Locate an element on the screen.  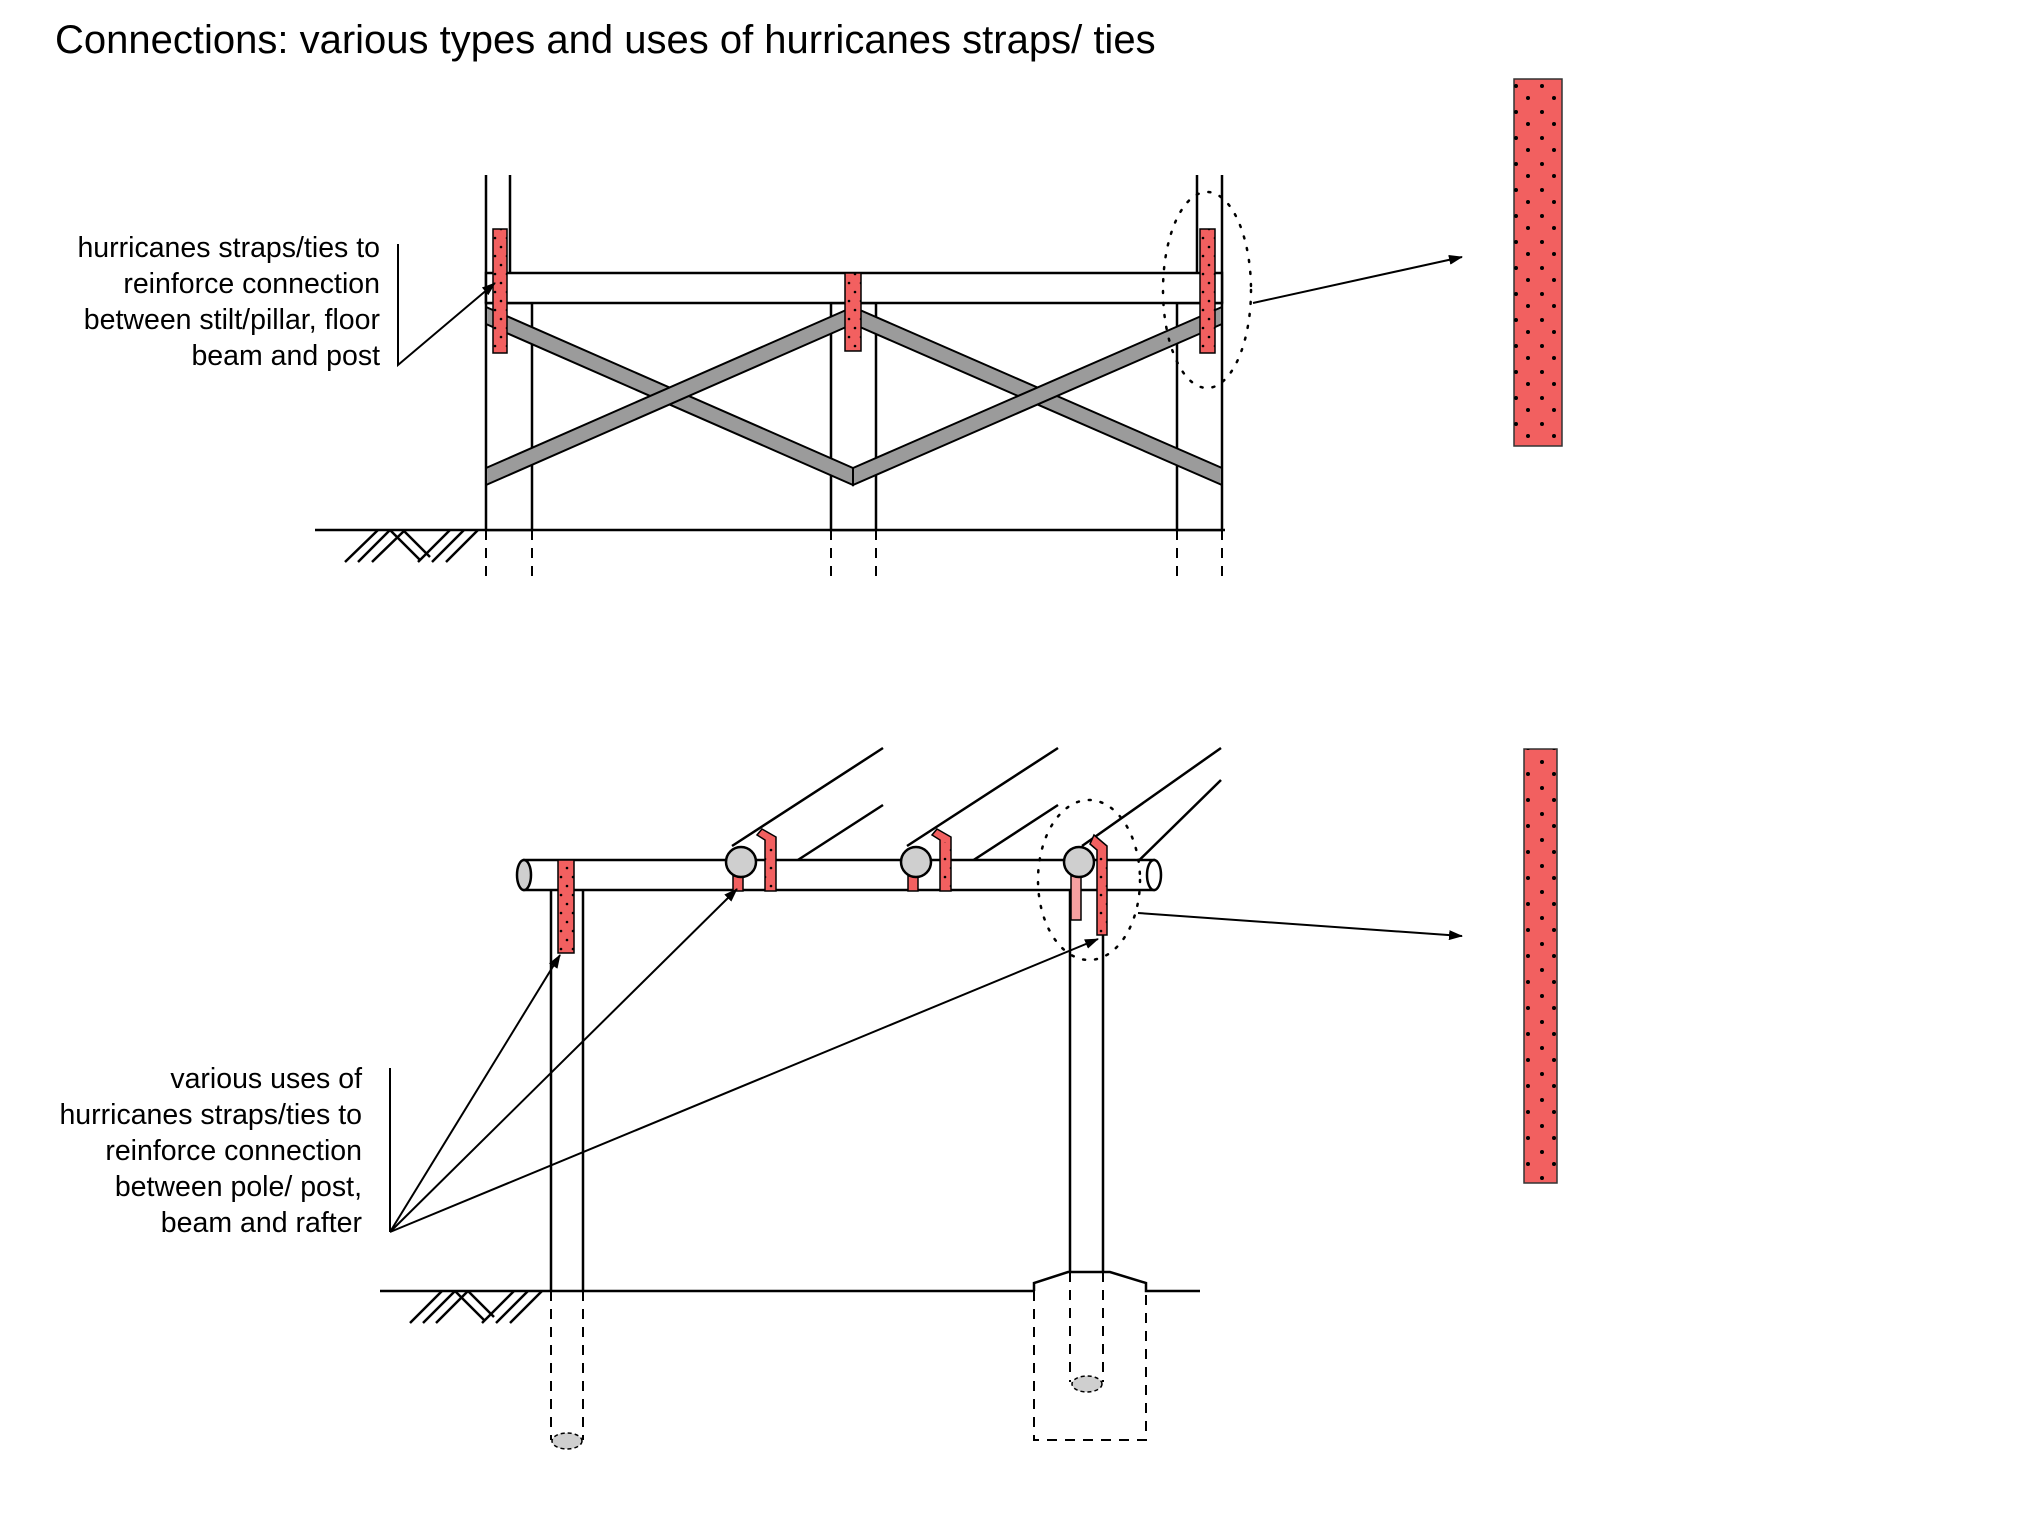
cross-braces is located at coordinates (854, 396).